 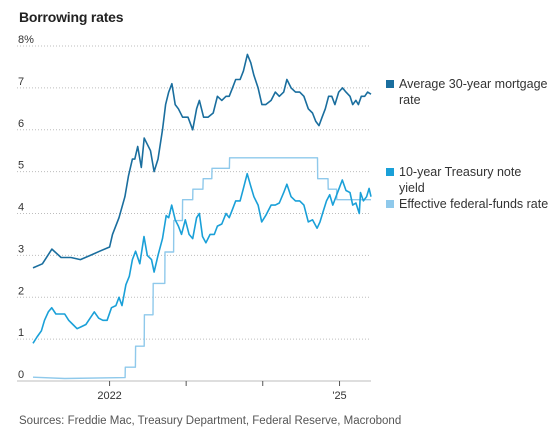 What do you see at coordinates (339, 396) in the screenshot?
I see `x-tick-label-1: '25` at bounding box center [339, 396].